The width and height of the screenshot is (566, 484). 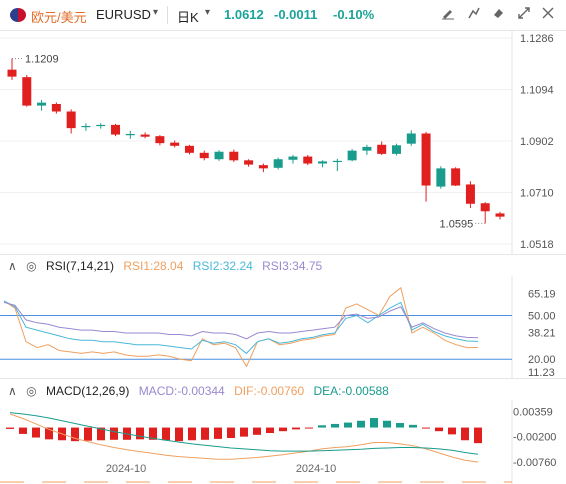 I want to click on draw-icon, so click(x=474, y=16).